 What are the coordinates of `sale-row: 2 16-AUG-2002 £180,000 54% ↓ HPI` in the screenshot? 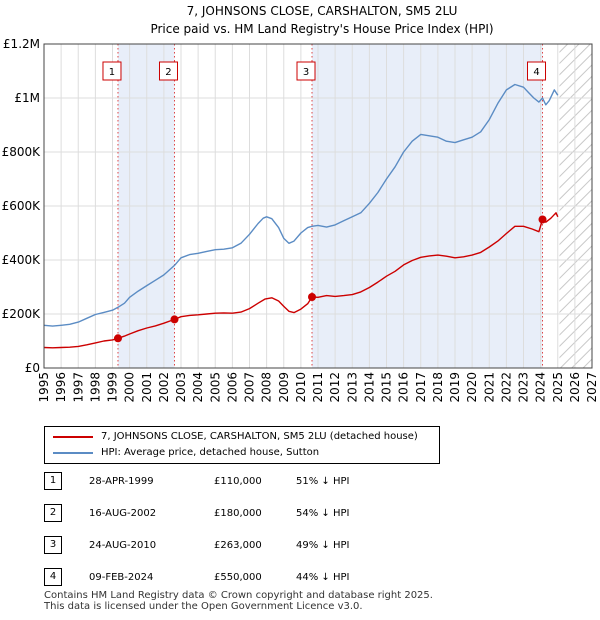 It's located at (224, 513).